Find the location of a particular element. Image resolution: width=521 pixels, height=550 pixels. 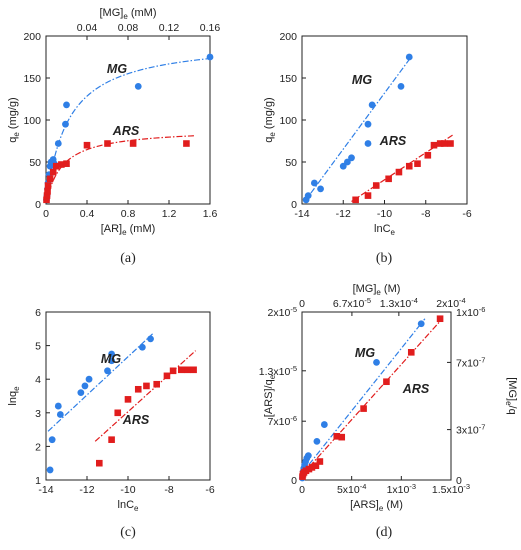

top-x-tick-label: 6.7x10⁻⁵ is located at coordinates (352, 303).